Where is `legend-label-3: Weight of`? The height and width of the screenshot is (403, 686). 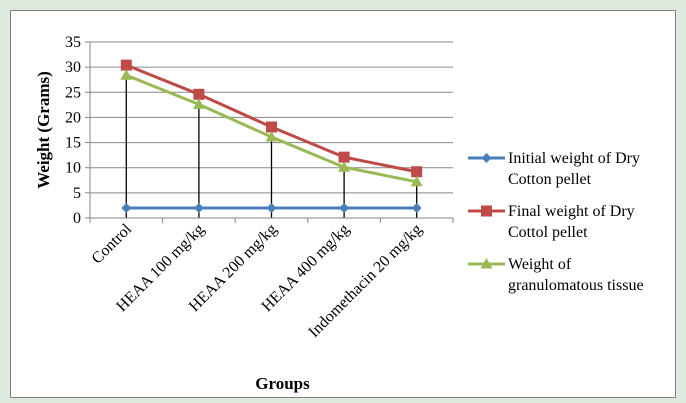 legend-label-3: Weight of is located at coordinates (540, 264).